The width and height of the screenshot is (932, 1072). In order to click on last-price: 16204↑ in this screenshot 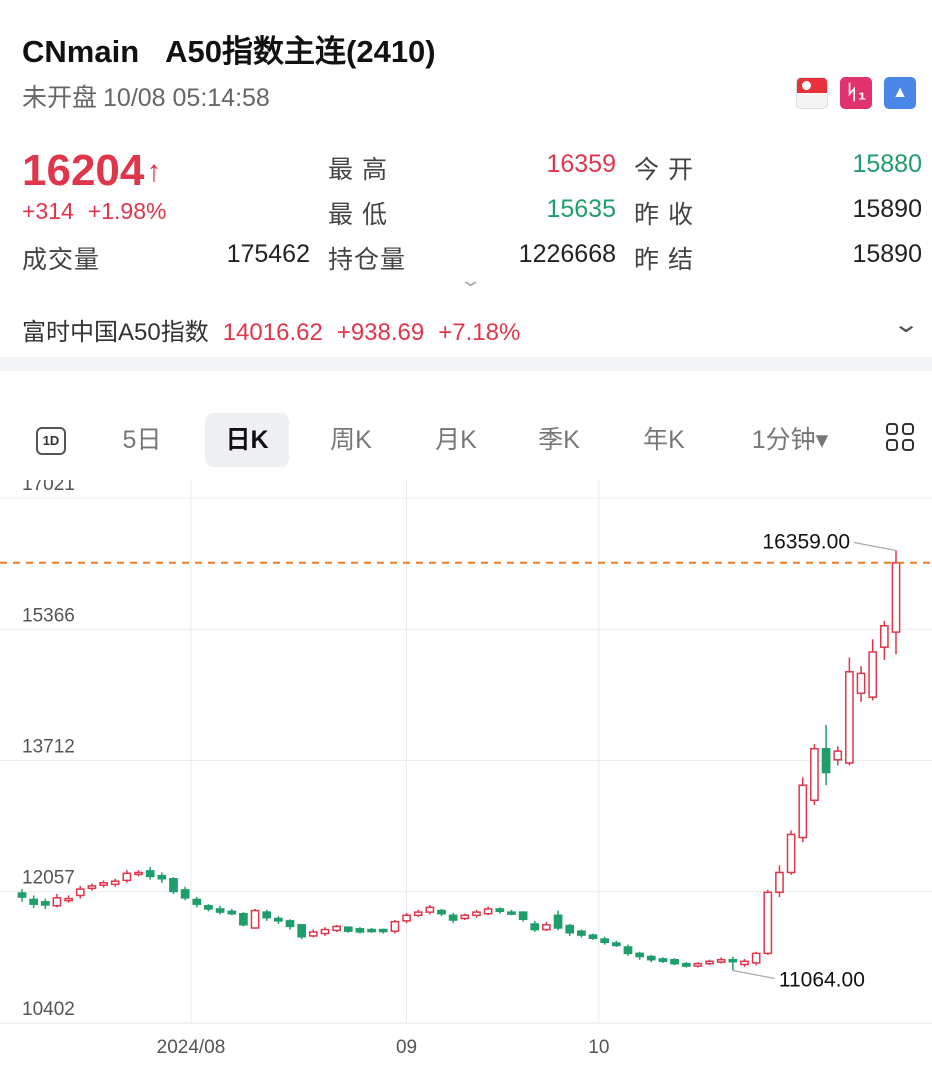, I will do `click(91, 171)`.